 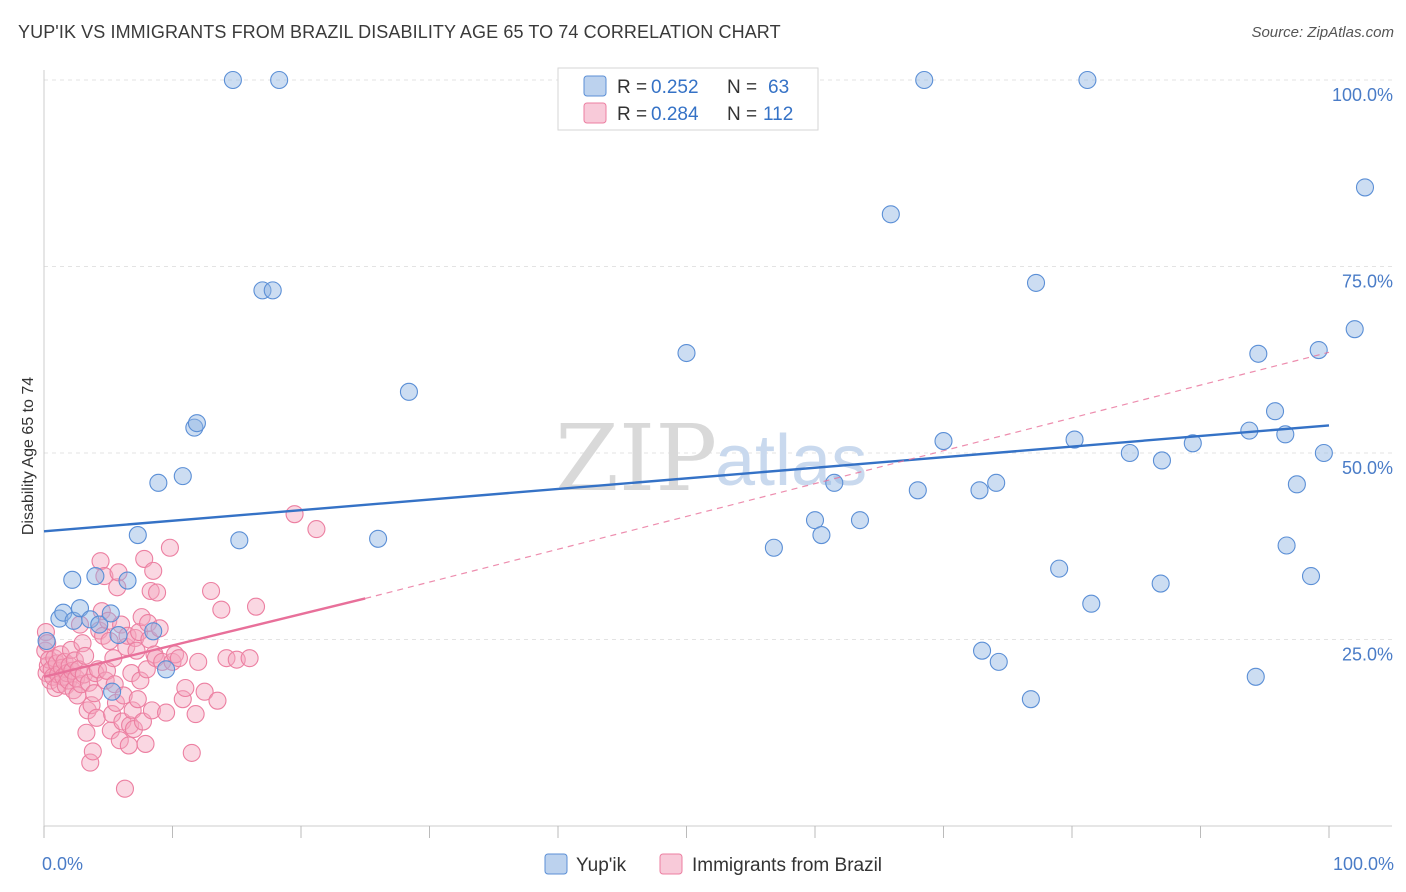 What do you see at coordinates (791, 461) in the screenshot?
I see `watermark-atlas: atlas` at bounding box center [791, 461].